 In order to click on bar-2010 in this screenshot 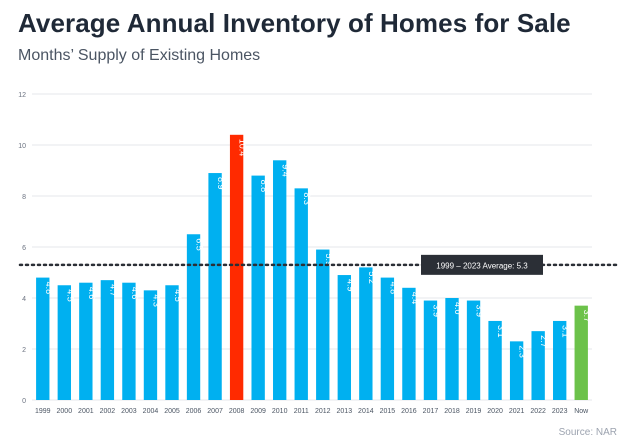, I will do `click(280, 280)`.